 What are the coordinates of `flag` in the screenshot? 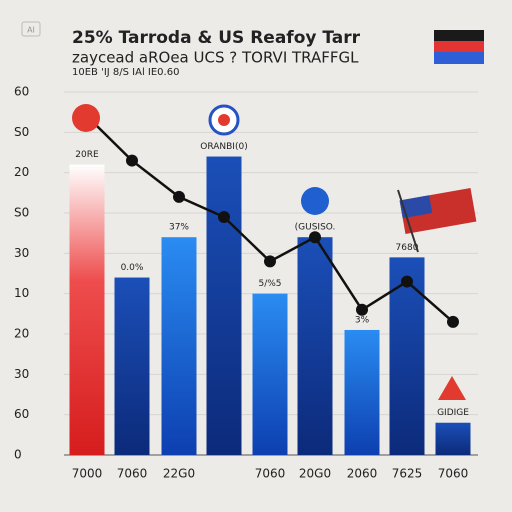 It's located at (459, 47).